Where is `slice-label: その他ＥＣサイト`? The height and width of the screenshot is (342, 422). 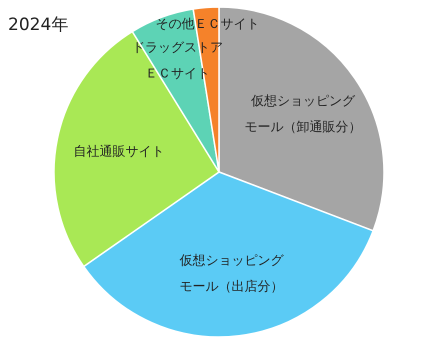 slice-label: その他ＥＣサイト is located at coordinates (207, 24).